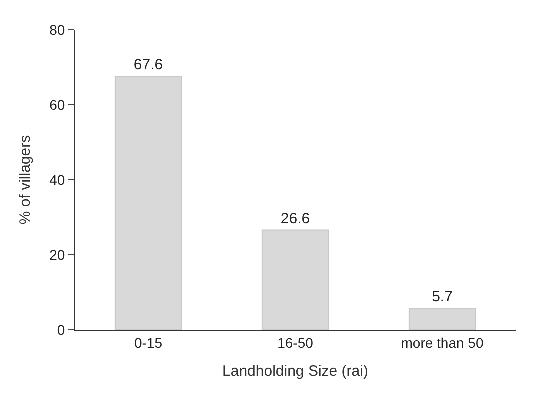 The height and width of the screenshot is (400, 536). I want to click on data-label: 26.6, so click(295, 219).